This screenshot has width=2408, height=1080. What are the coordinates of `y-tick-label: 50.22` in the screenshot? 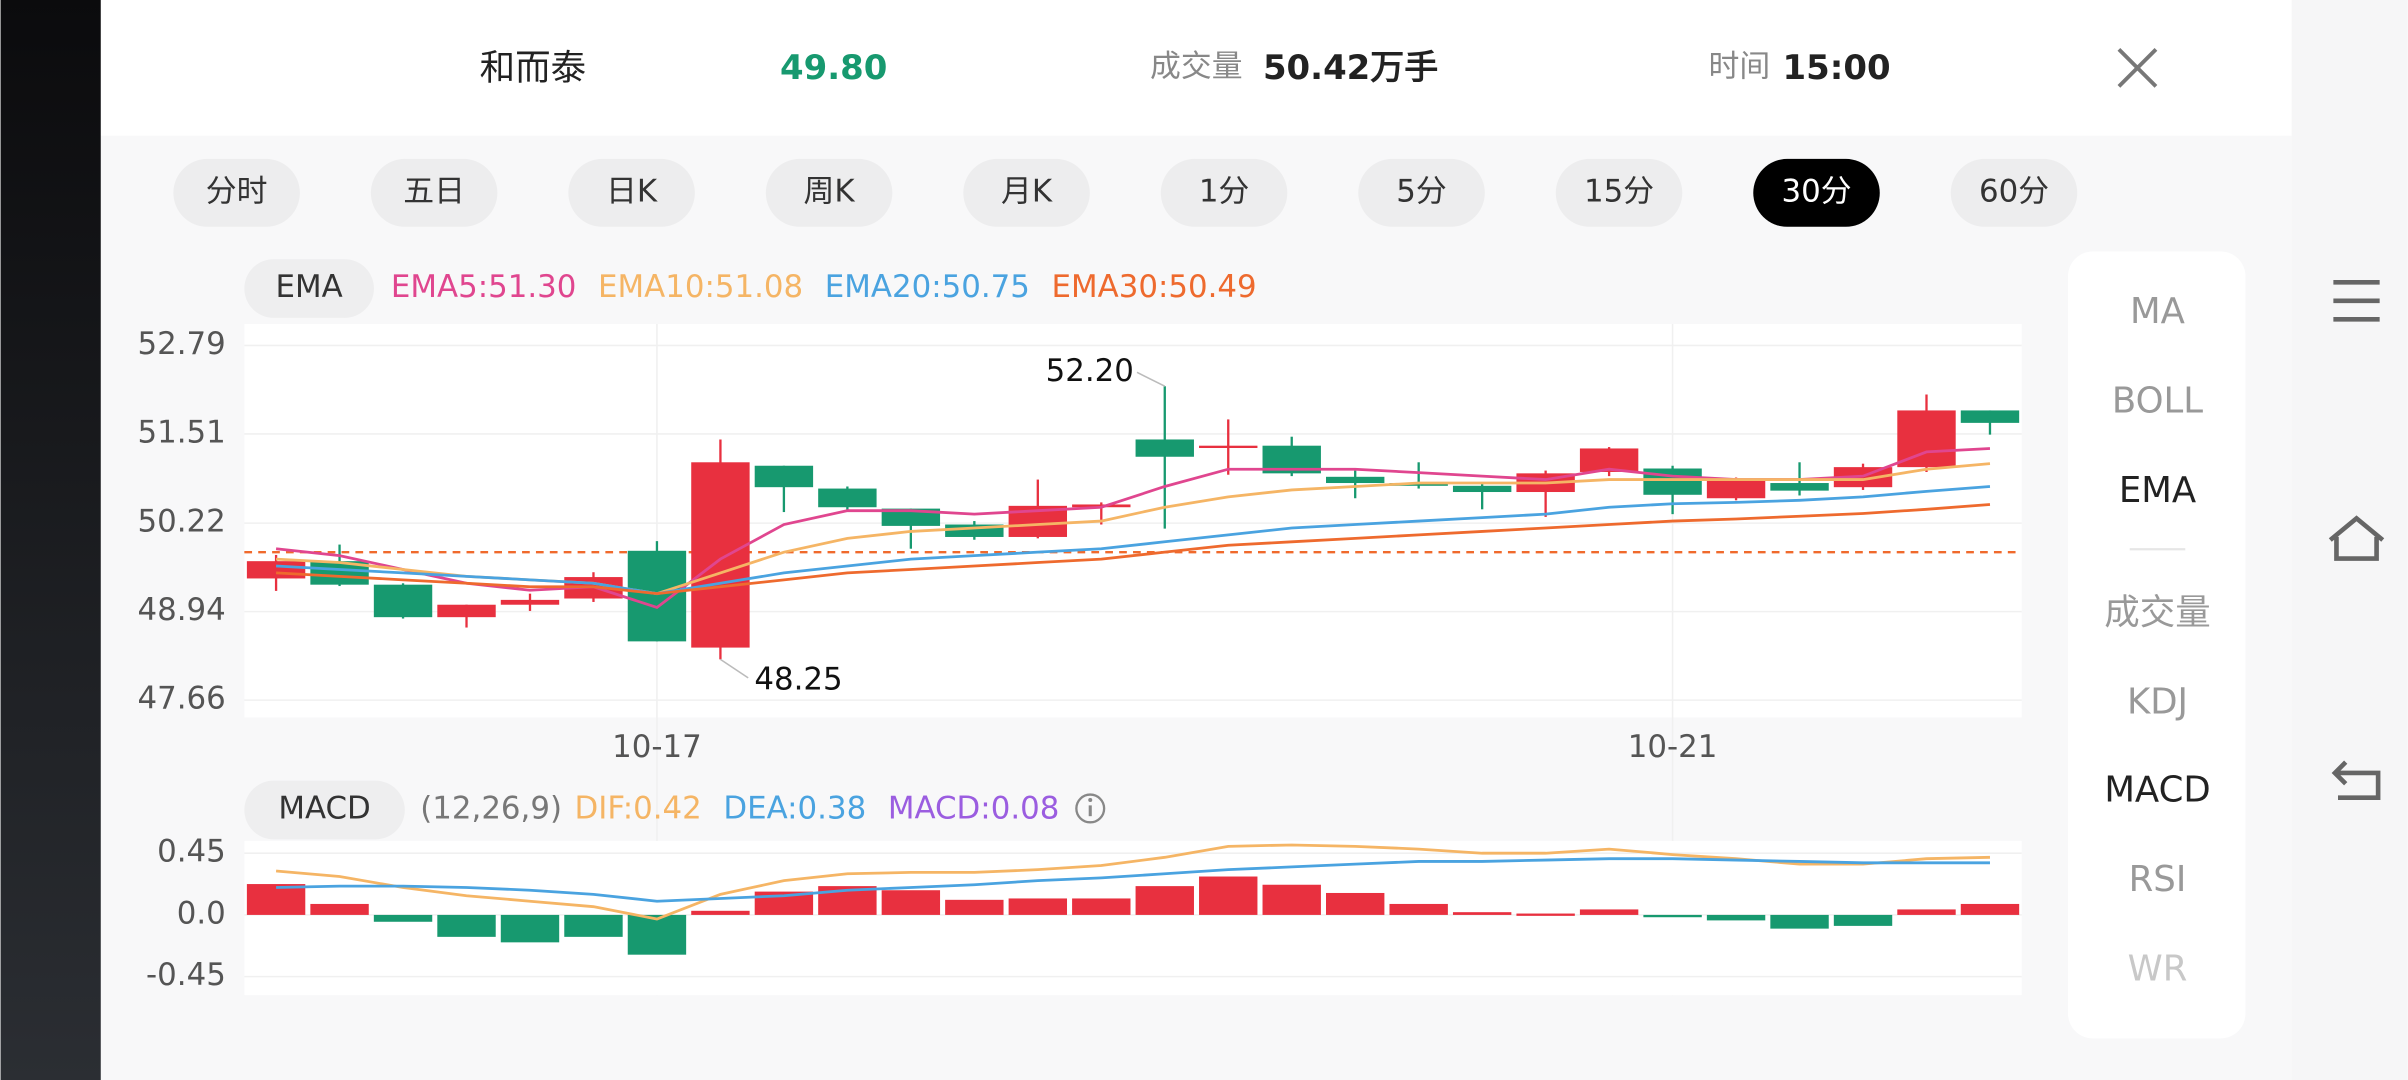 It's located at (182, 522).